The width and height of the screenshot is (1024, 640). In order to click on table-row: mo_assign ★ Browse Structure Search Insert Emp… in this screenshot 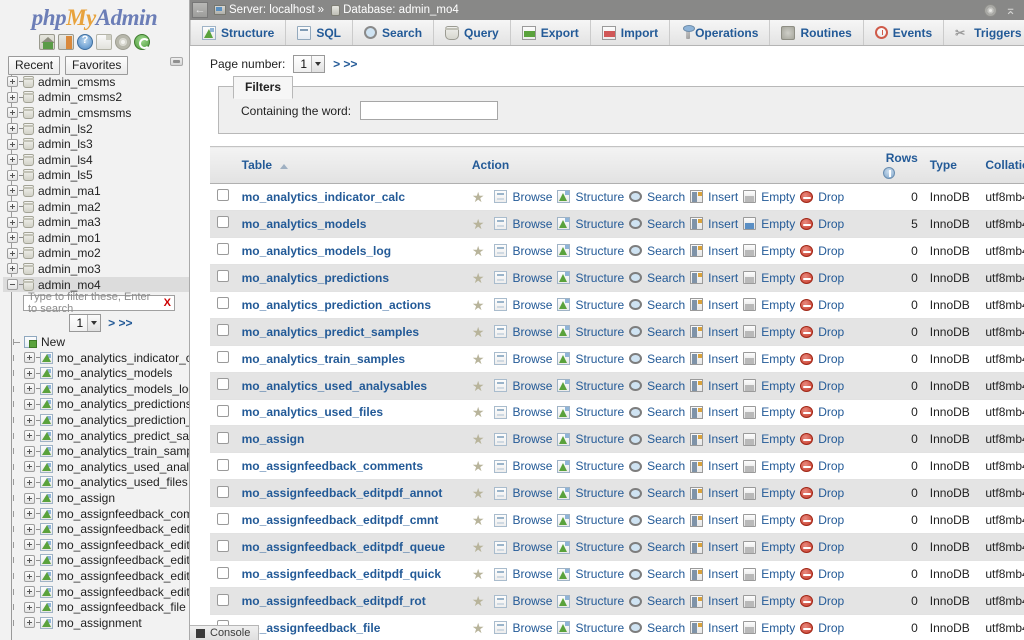, I will do `click(617, 439)`.